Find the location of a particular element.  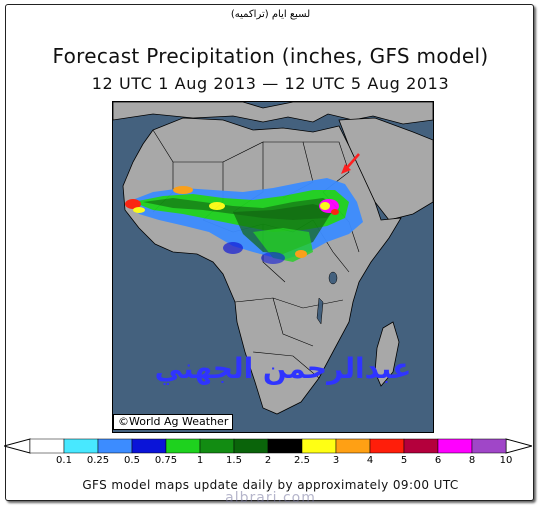

legend-tick-label: 1.5 is located at coordinates (234, 460).